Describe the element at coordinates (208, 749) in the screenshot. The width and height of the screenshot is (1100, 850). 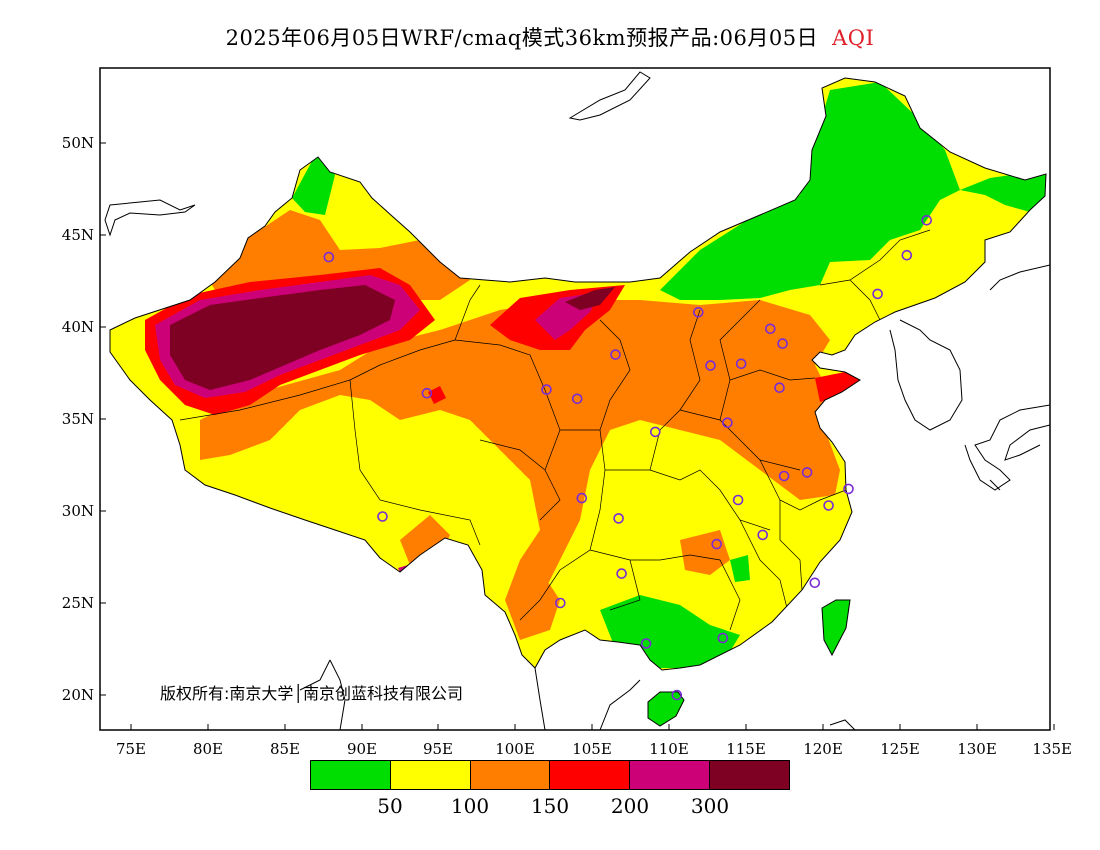
I see `lon-tick-label: 80E` at that location.